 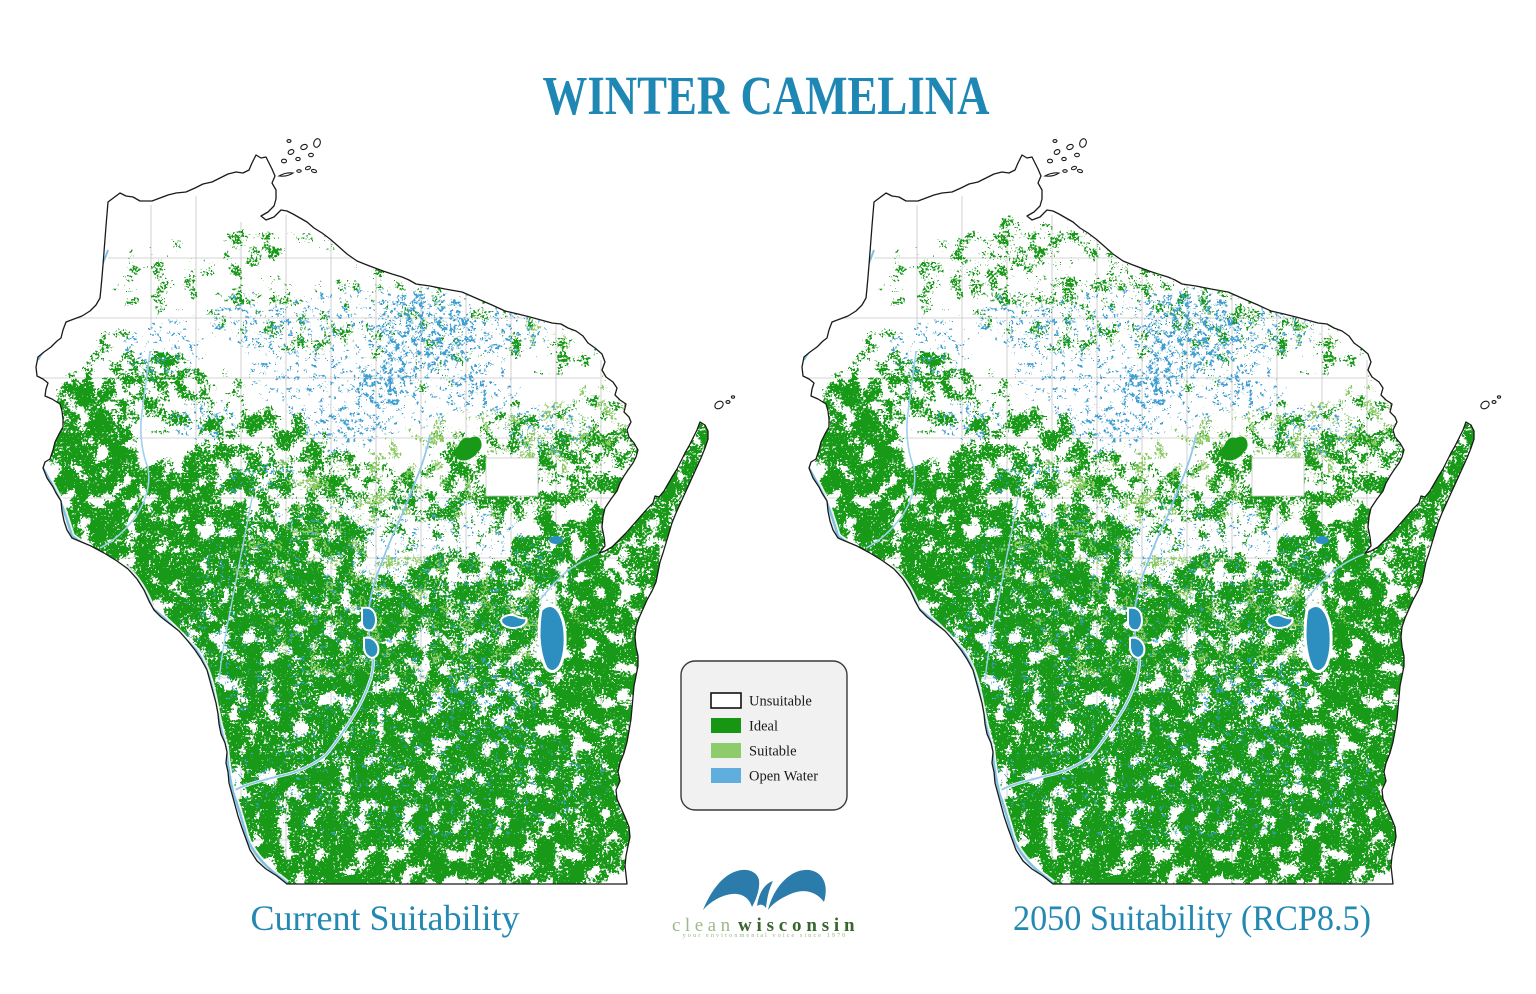 What do you see at coordinates (780, 702) in the screenshot?
I see `svg-text: Unsuitable` at bounding box center [780, 702].